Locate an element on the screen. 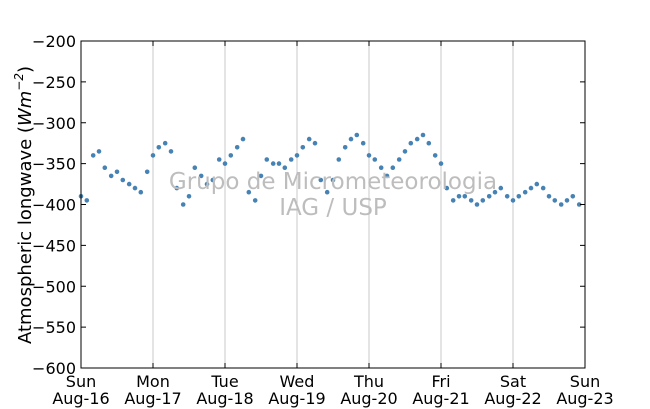  y-tick-label: −300 is located at coordinates (54, 123).